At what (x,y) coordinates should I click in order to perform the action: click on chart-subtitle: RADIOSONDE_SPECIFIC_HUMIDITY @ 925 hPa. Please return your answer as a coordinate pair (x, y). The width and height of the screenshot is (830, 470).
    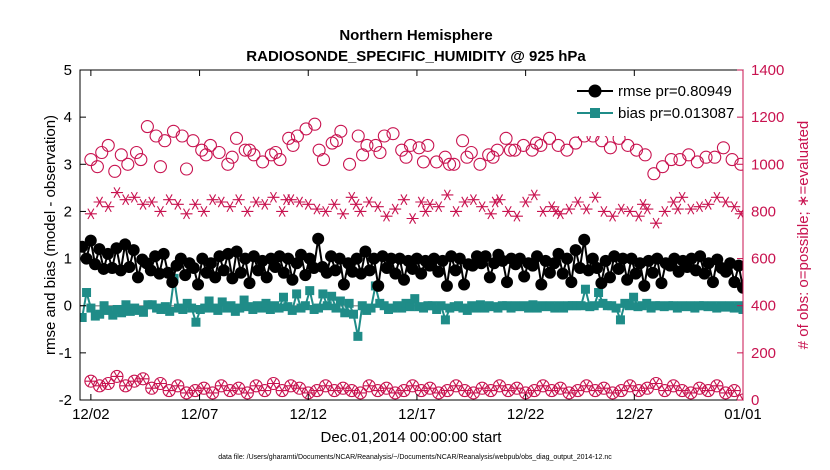
    Looking at the image, I should click on (416, 56).